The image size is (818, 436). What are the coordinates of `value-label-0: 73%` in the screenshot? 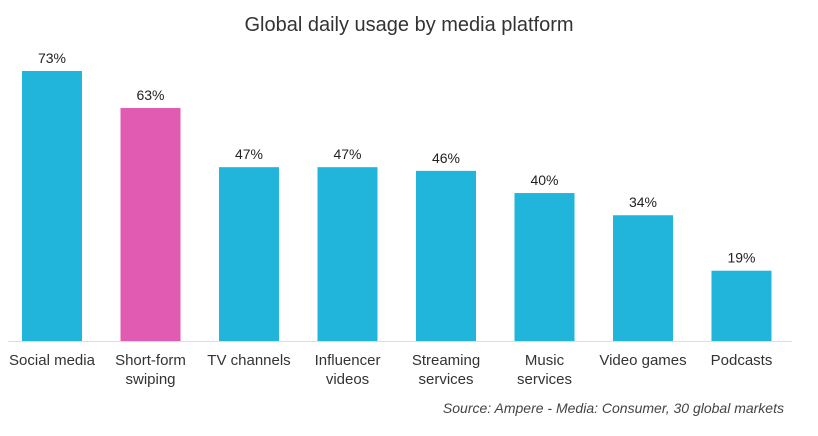 It's located at (52, 58).